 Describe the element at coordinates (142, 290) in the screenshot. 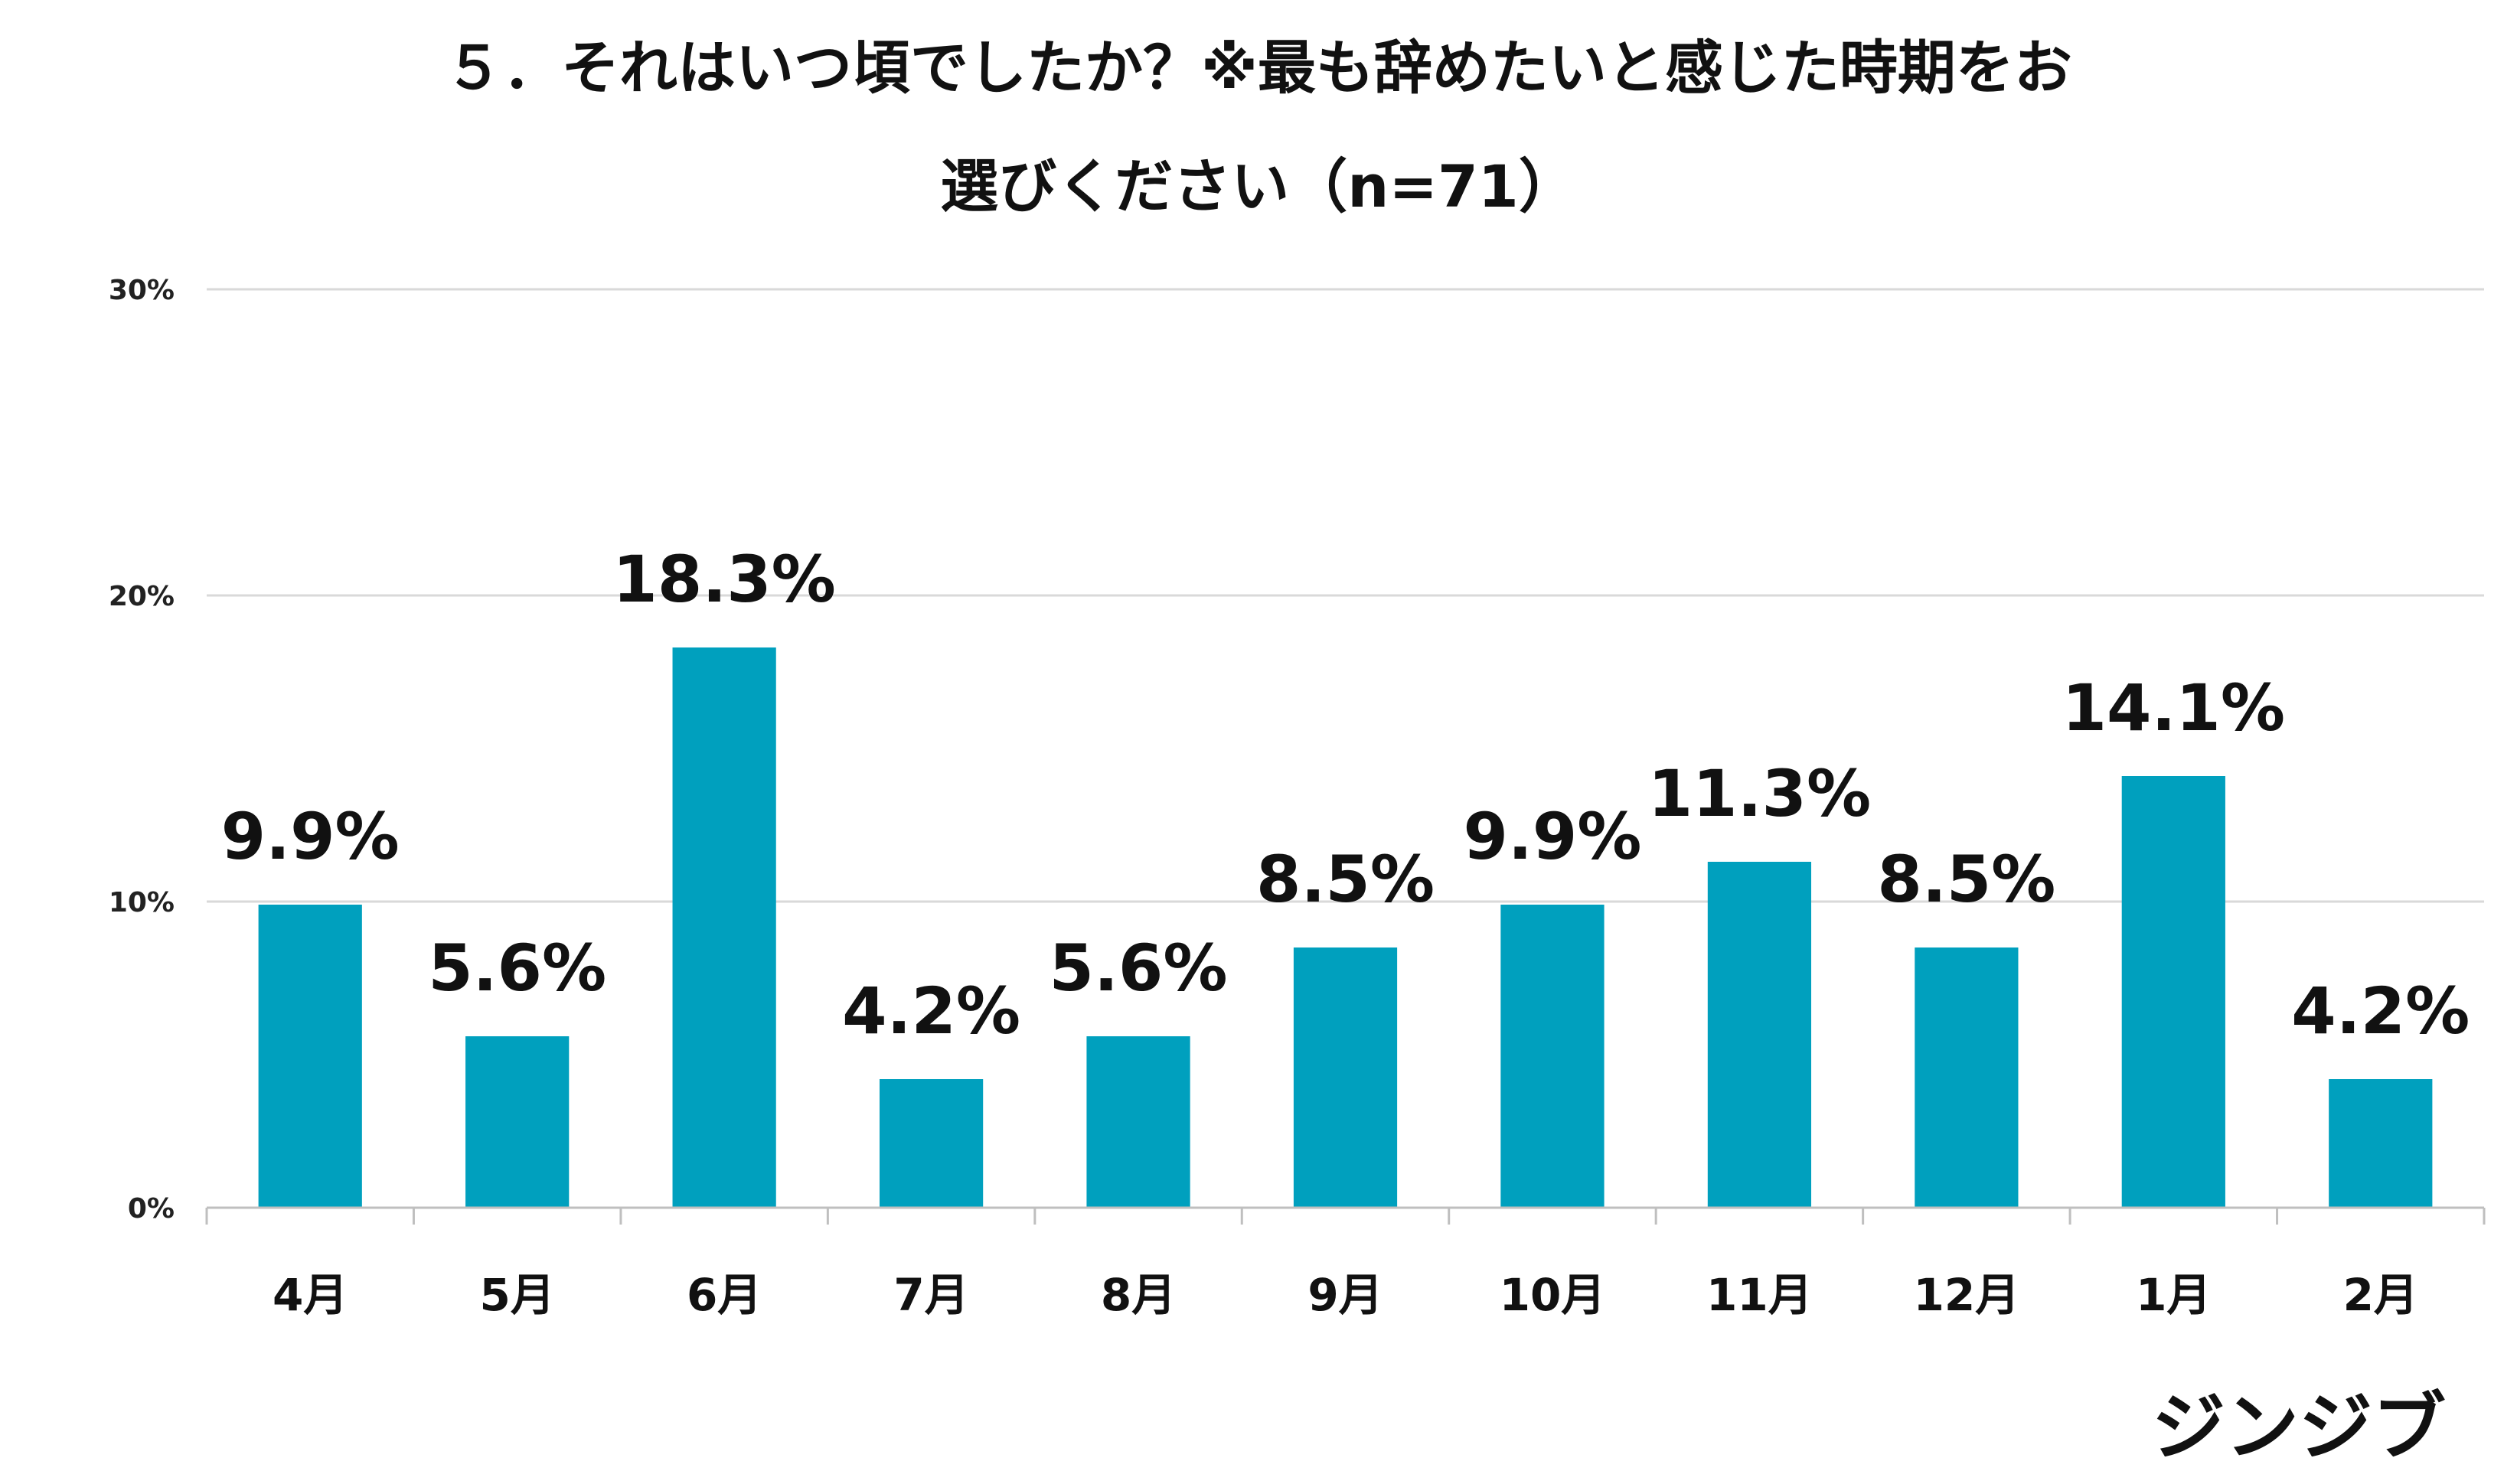

I see `y-tick-label: 30%` at that location.